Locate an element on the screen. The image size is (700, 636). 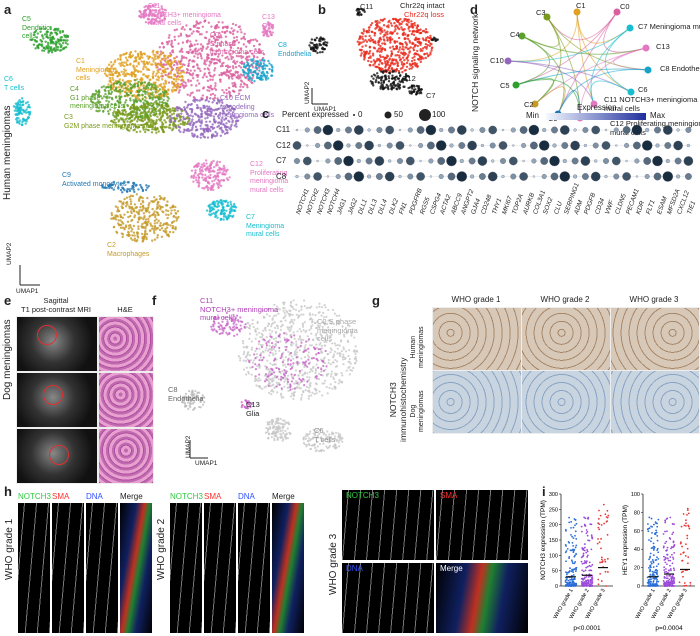
dot-c11-serping1 is located at coordinates (565, 130).